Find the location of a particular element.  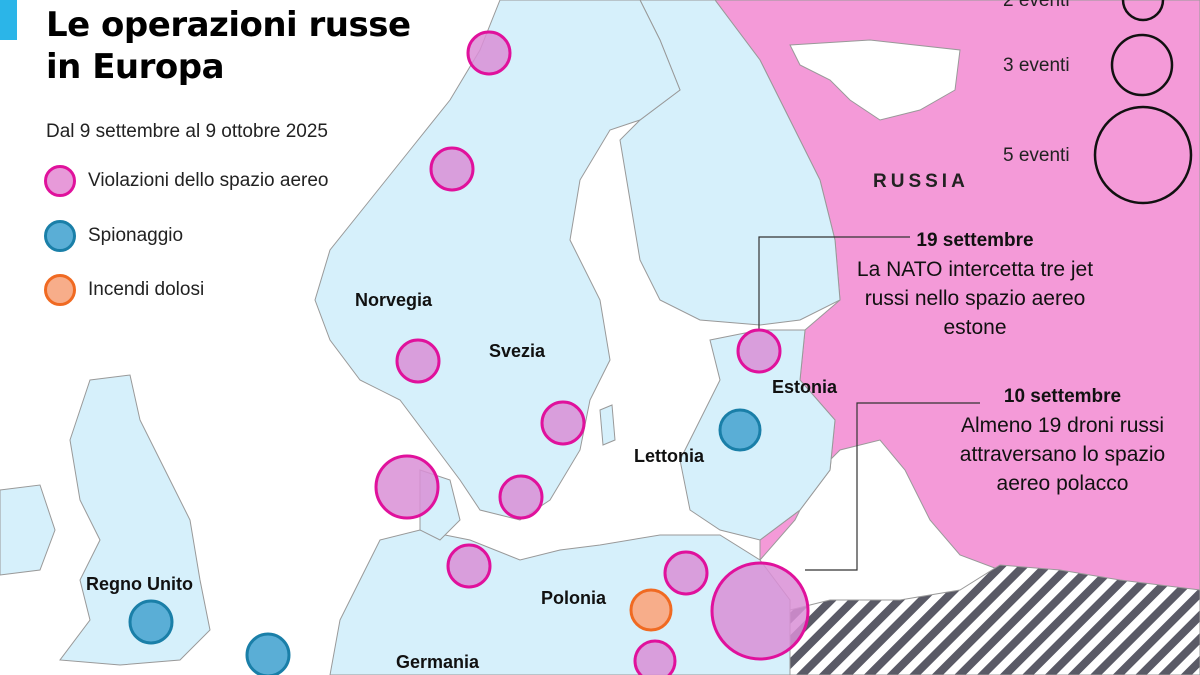

leader-line-estonia is located at coordinates (834, 283).